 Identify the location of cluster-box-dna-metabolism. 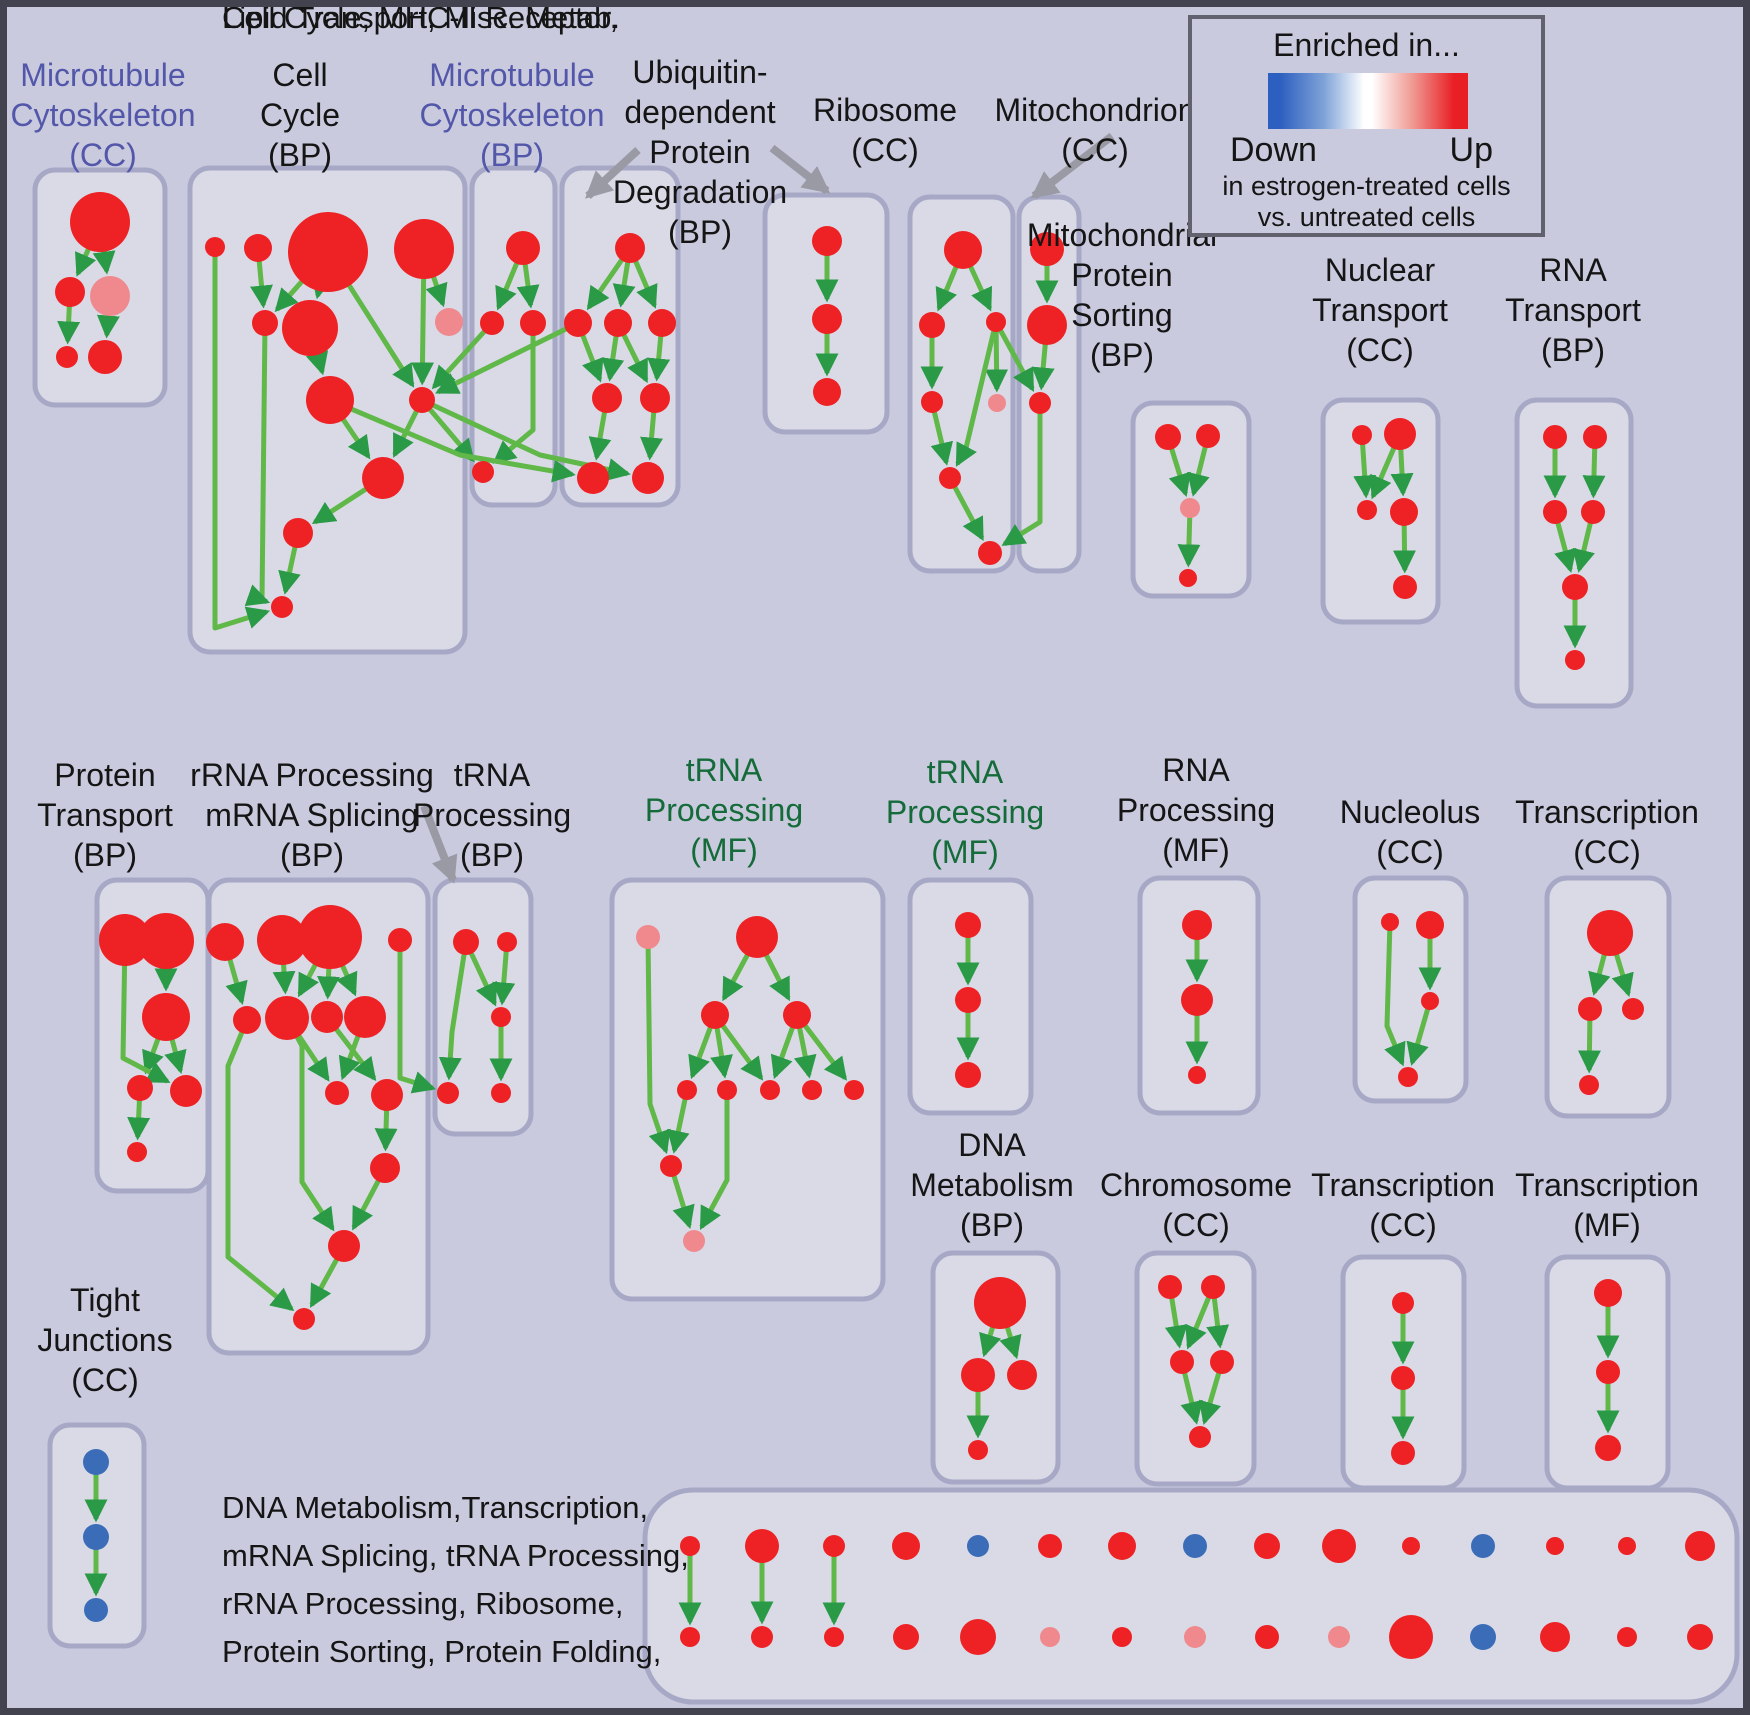
(995, 1367).